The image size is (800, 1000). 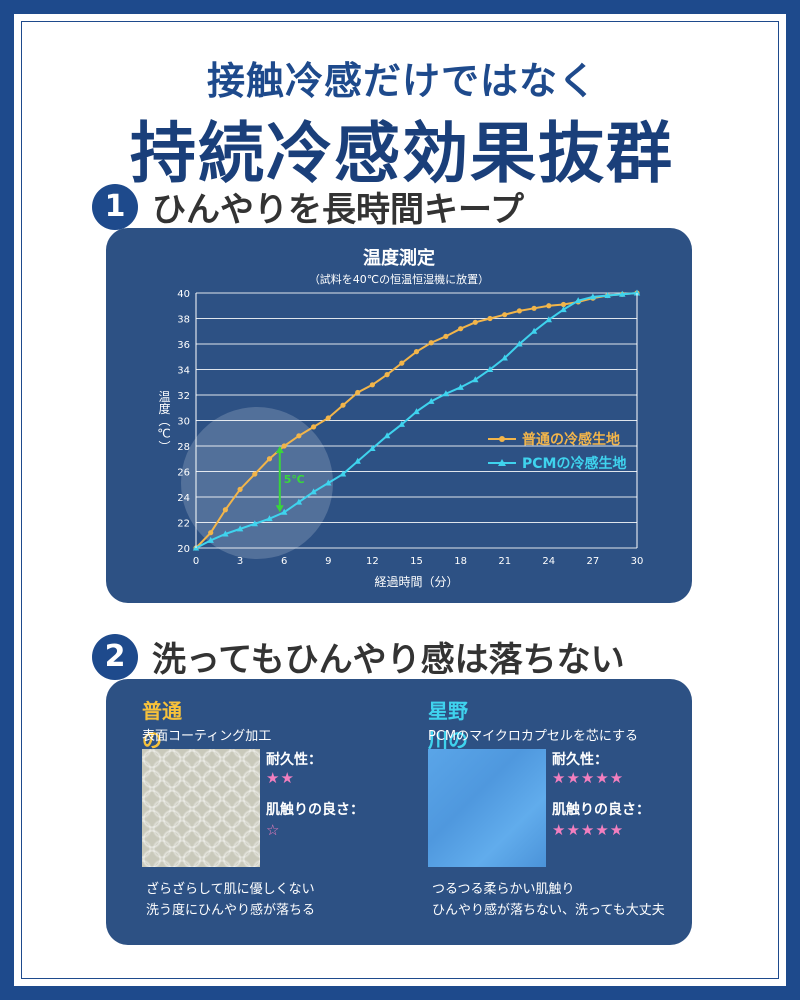 I want to click on y-axis-label: 温度（℃）, so click(x=164, y=421).